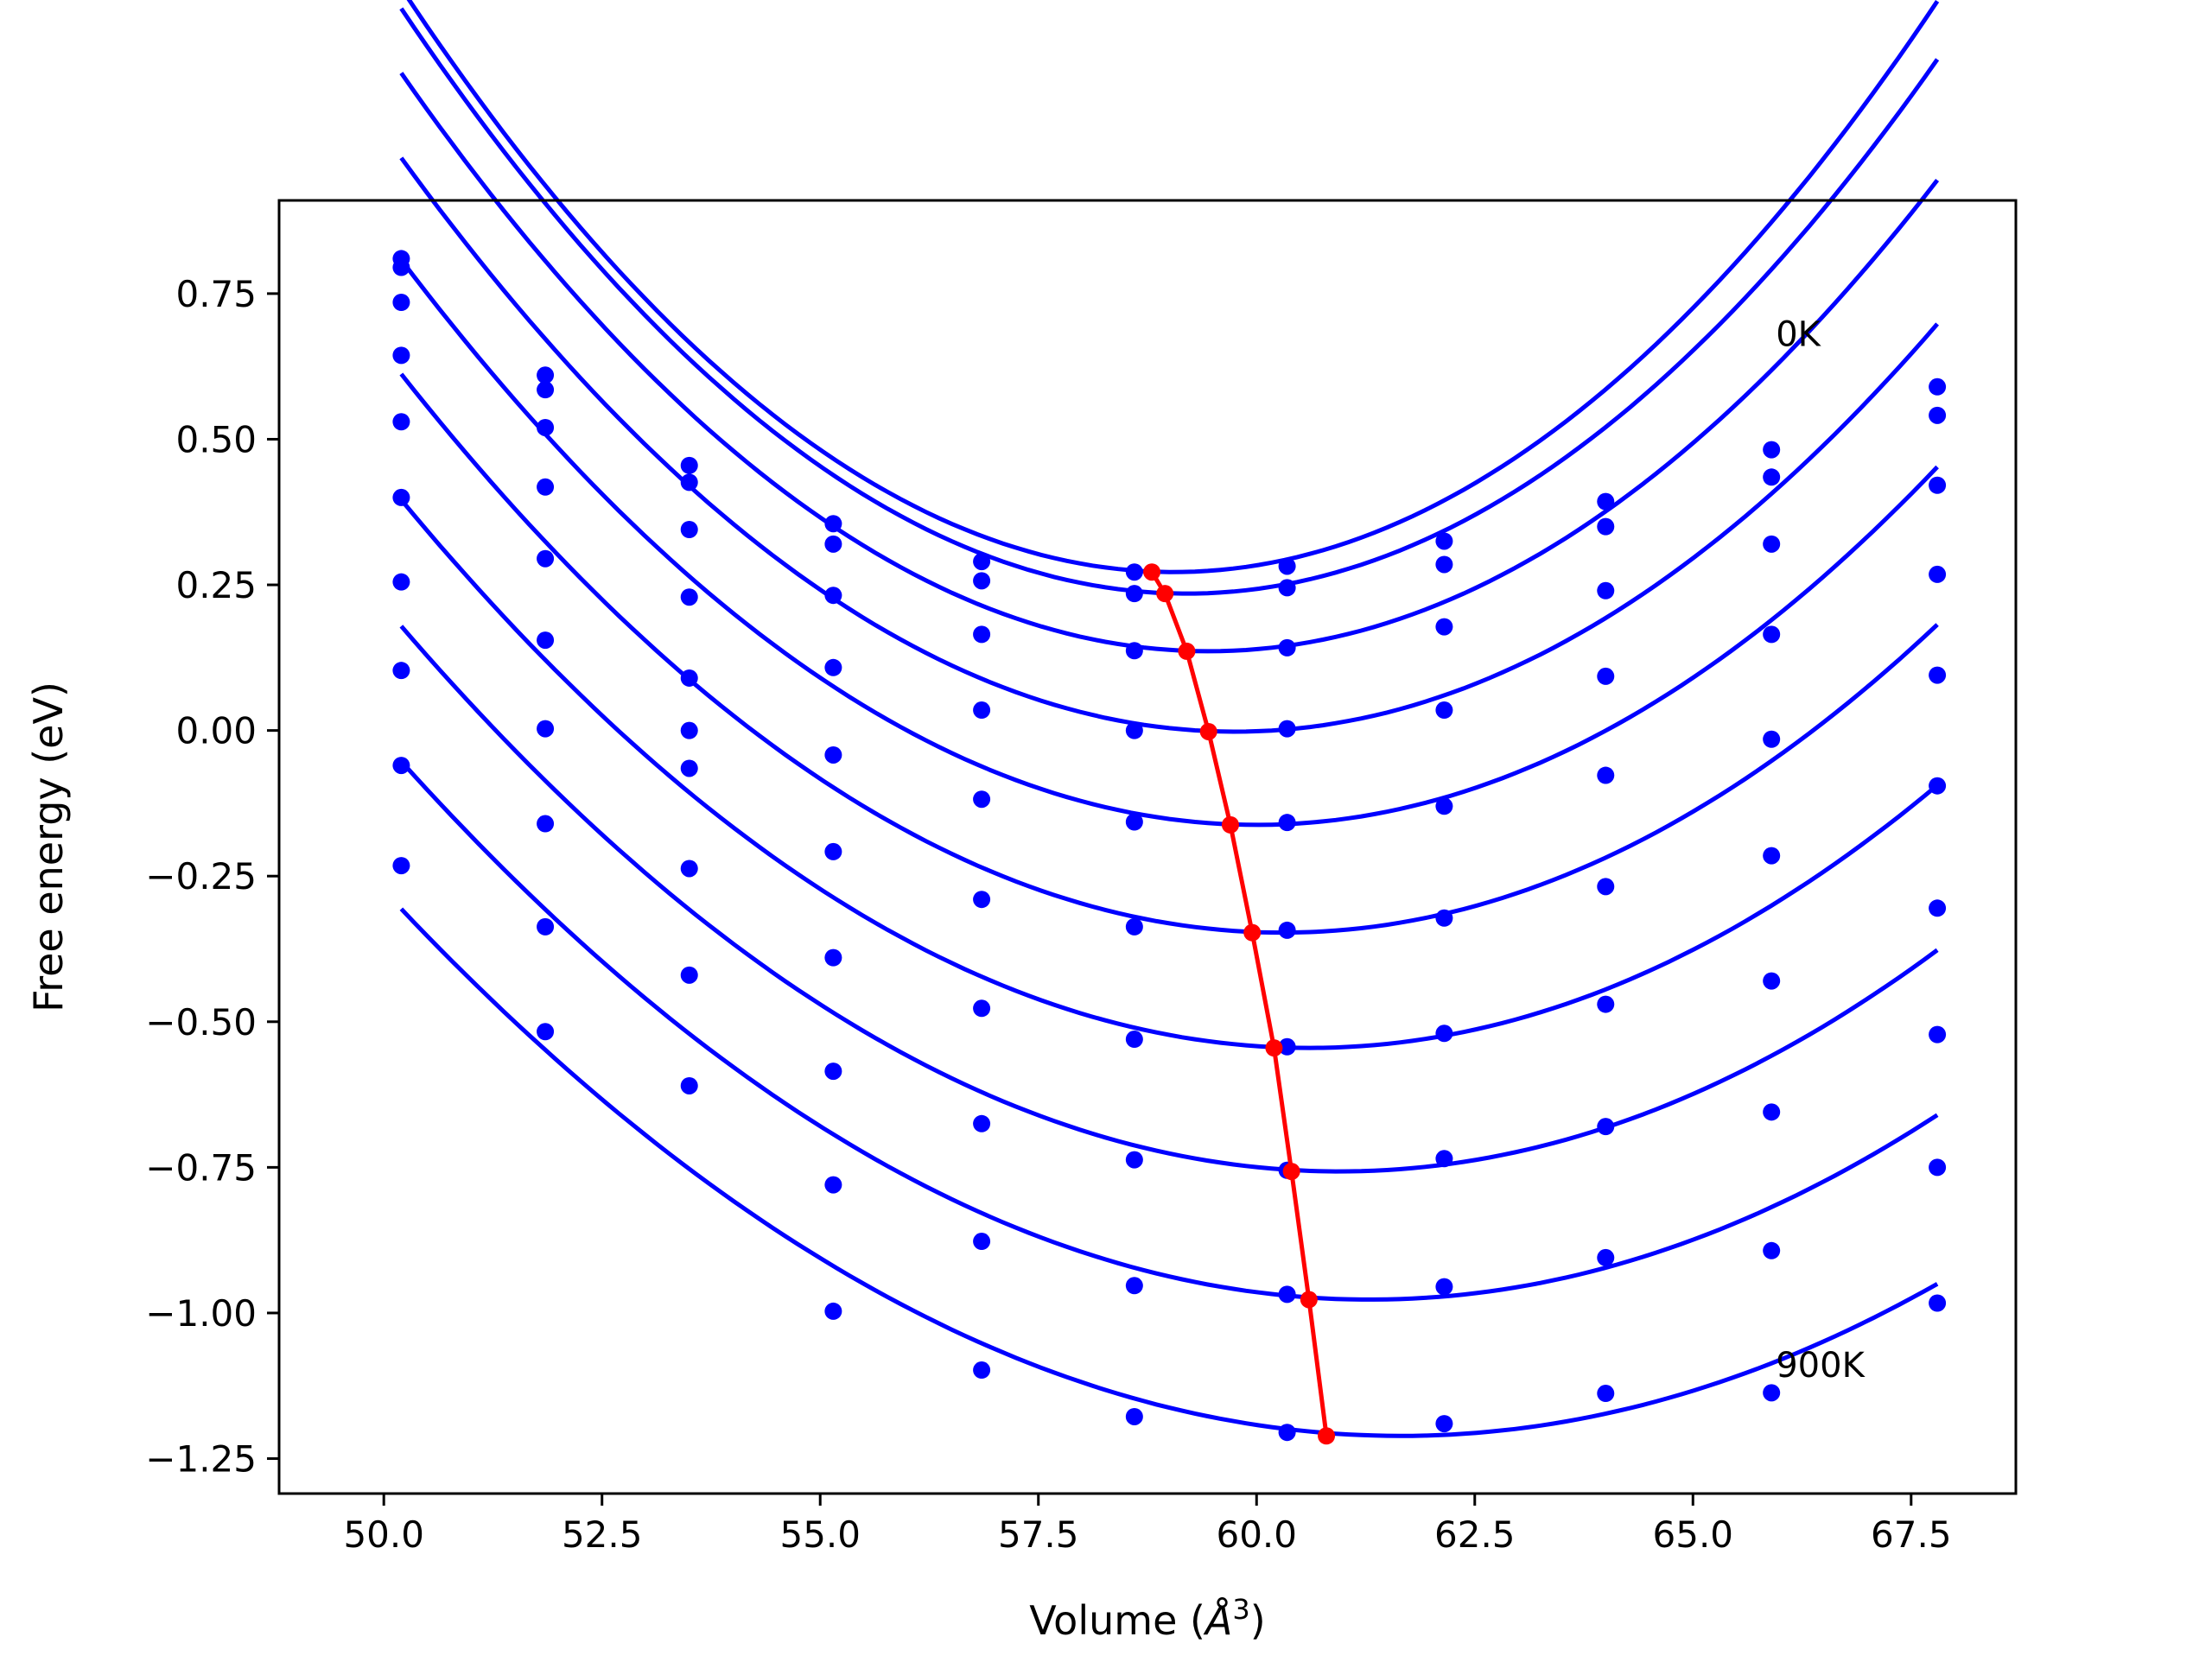  Describe the element at coordinates (1693, 1534) in the screenshot. I see `x-tick-label: 65.0` at that location.